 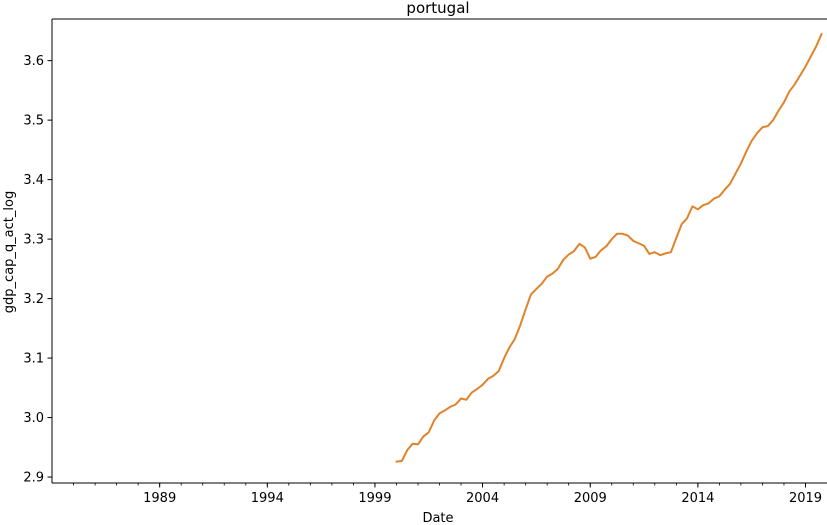 What do you see at coordinates (33, 299) in the screenshot?
I see `y-tick-label: 3.2` at bounding box center [33, 299].